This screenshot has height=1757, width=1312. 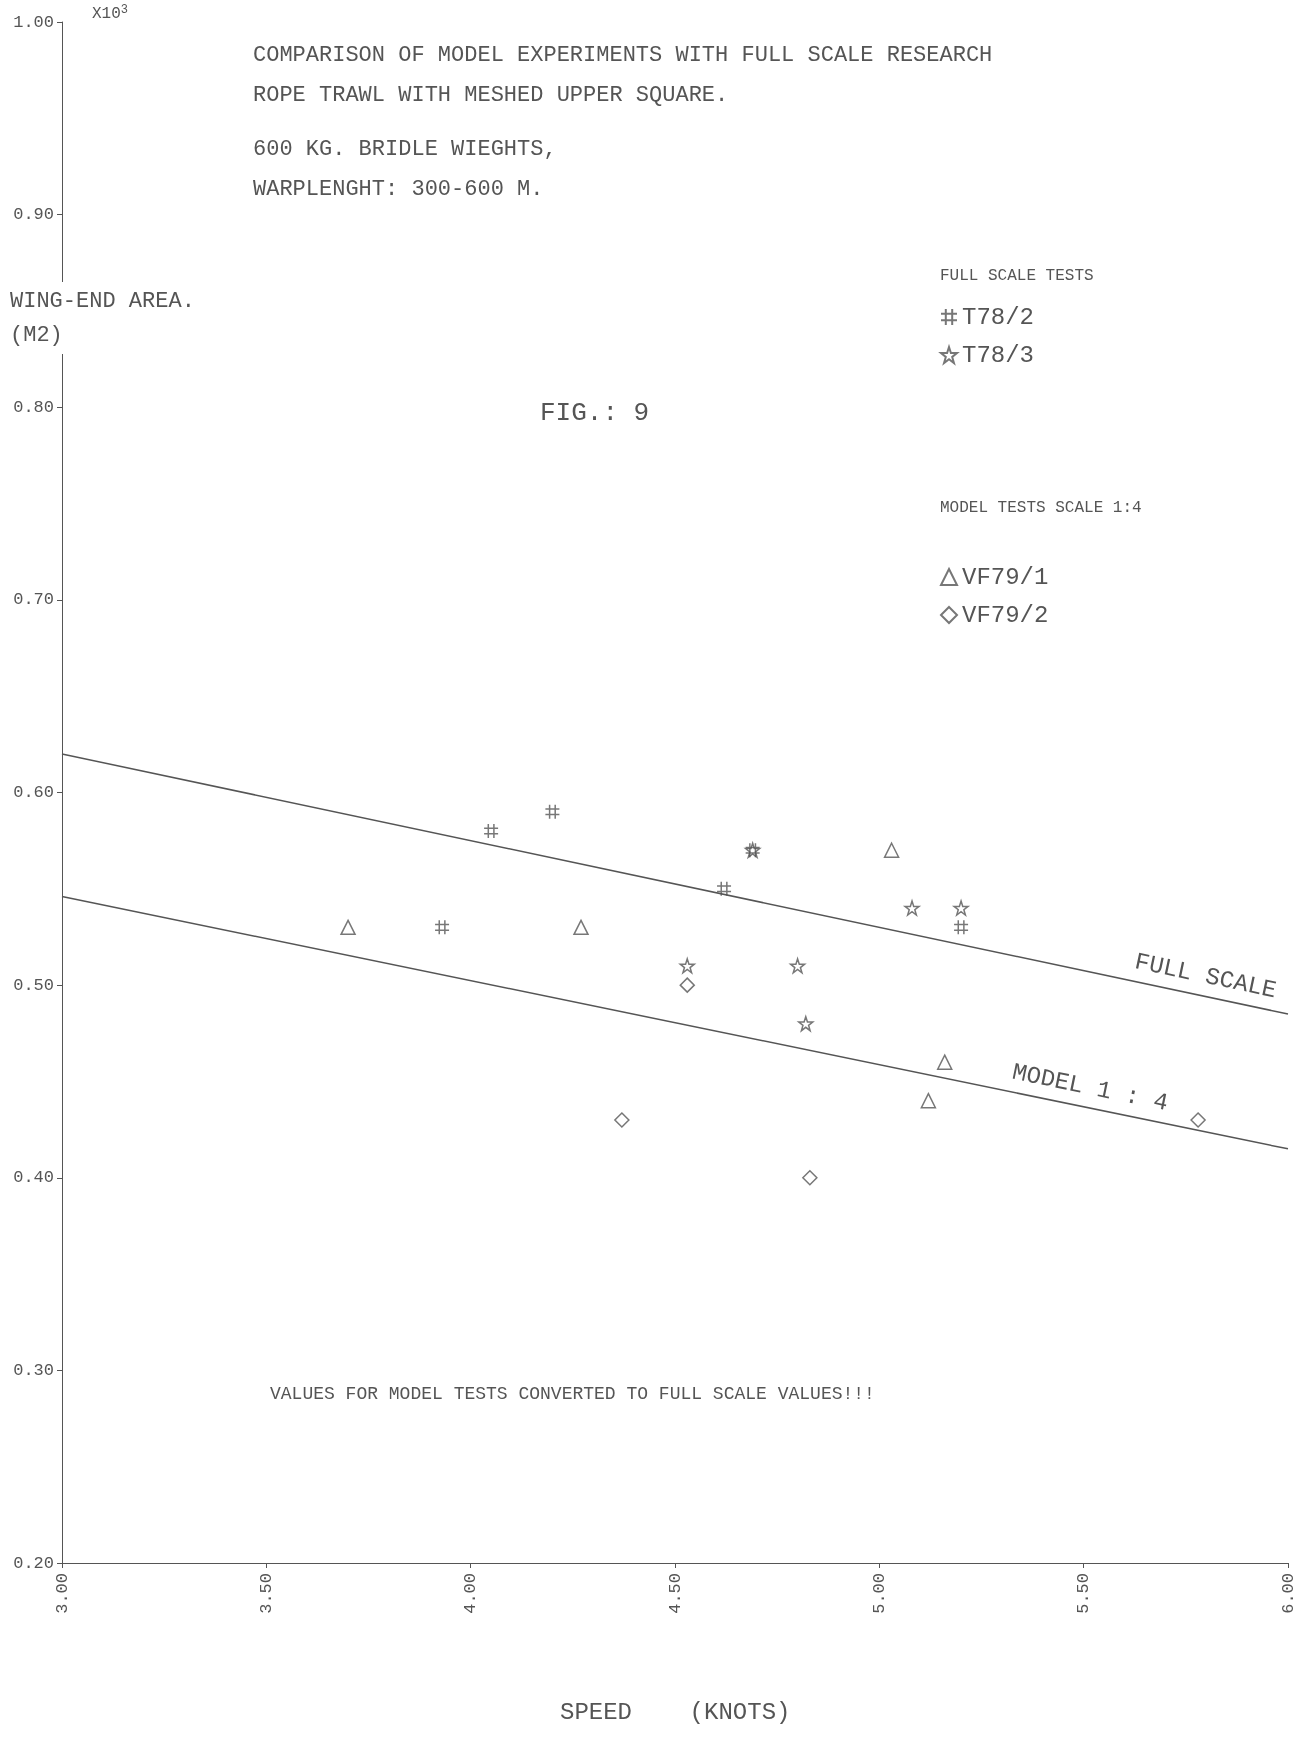 What do you see at coordinates (33, 407) in the screenshot?
I see `y-tick-label: 0.80` at bounding box center [33, 407].